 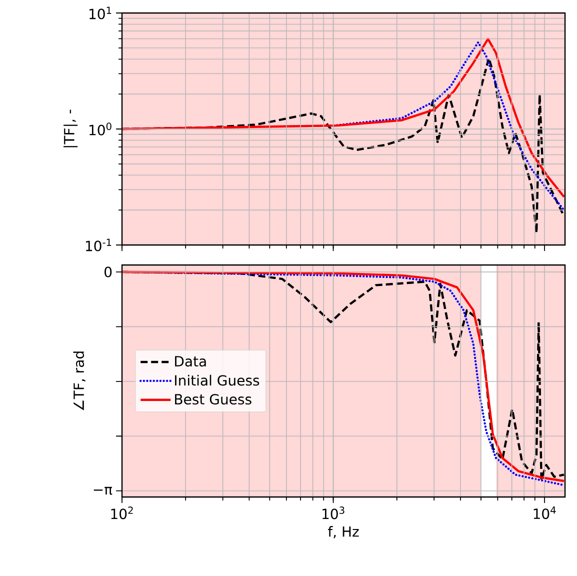 What do you see at coordinates (122, 513) in the screenshot?
I see `x-tick-label: 10$^{2}$` at bounding box center [122, 513].